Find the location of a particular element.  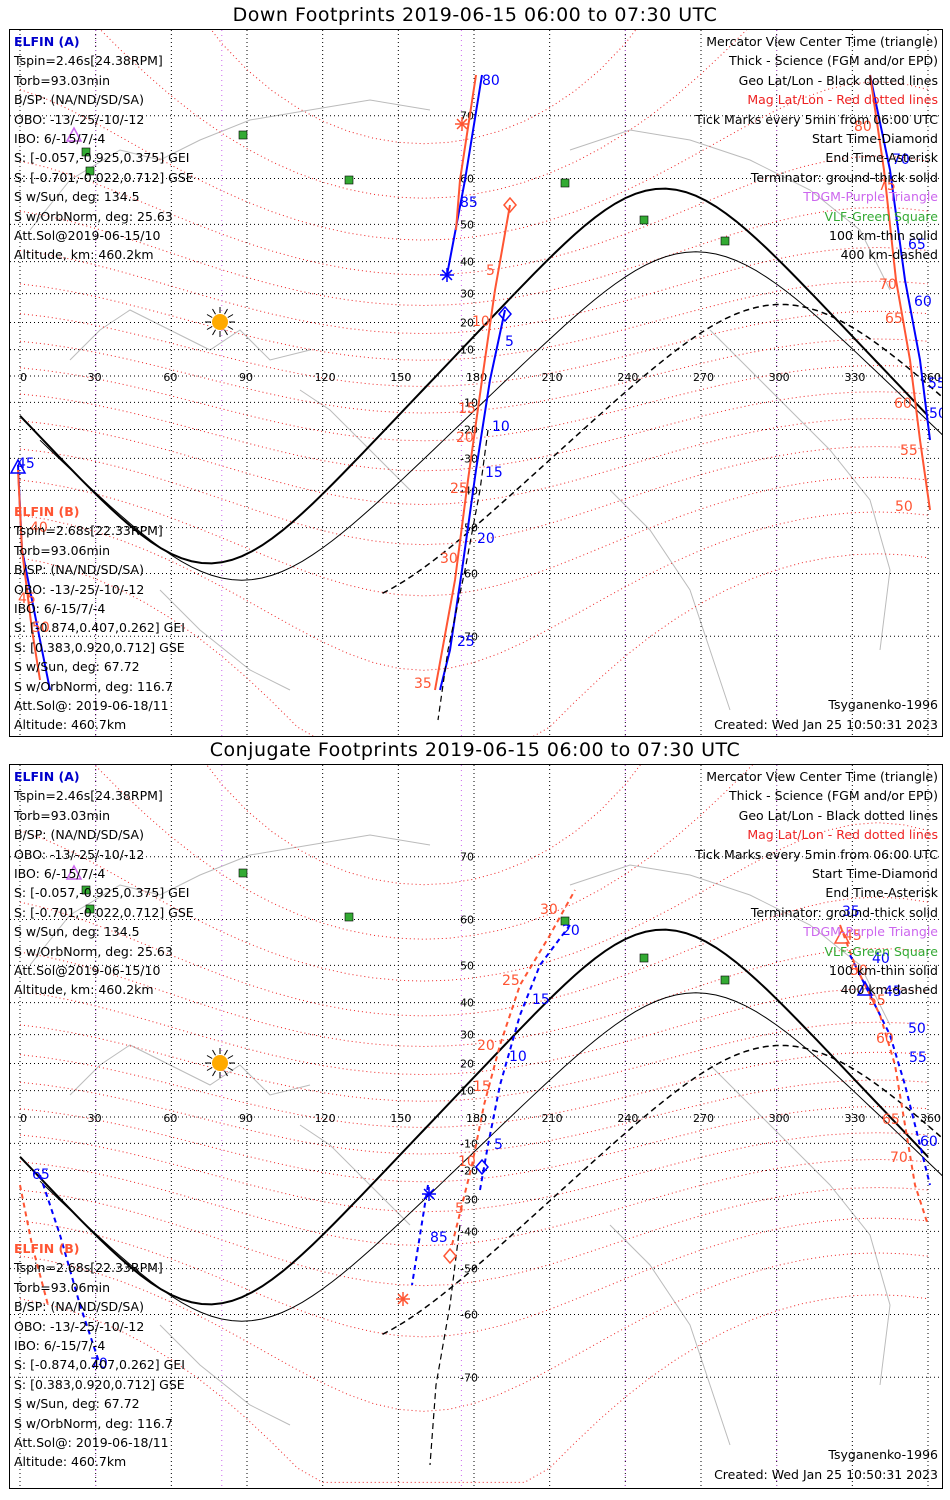

elfin-a-track-conj-west is located at coordinates (70, 1270).